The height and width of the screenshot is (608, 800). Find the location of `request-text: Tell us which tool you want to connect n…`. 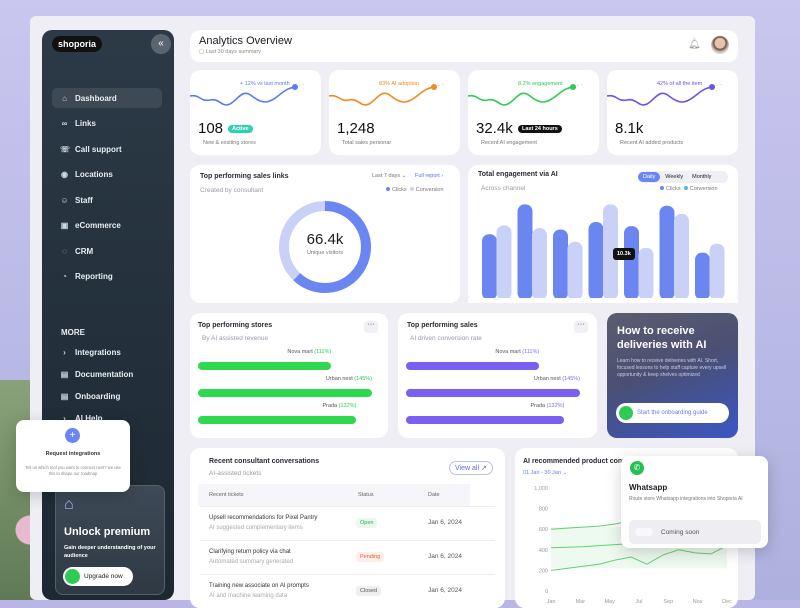

request-text: Tell us which tool you want to connect n… is located at coordinates (73, 471).